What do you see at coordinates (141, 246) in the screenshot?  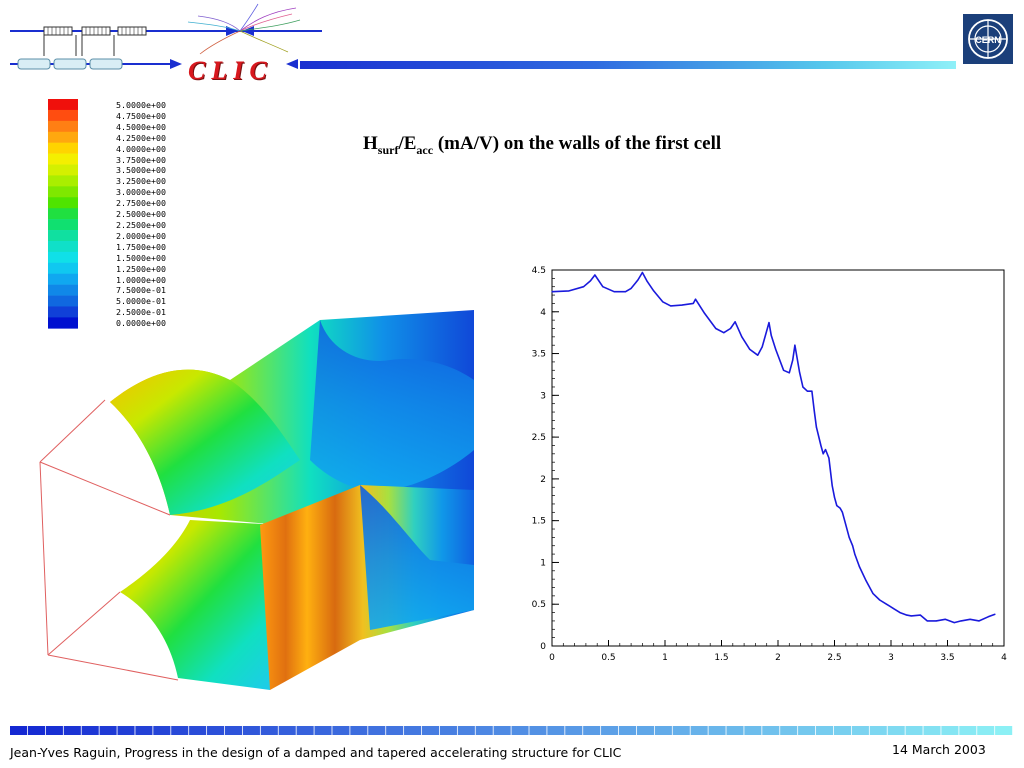 I see `legend-value: 1.7500e+00` at bounding box center [141, 246].